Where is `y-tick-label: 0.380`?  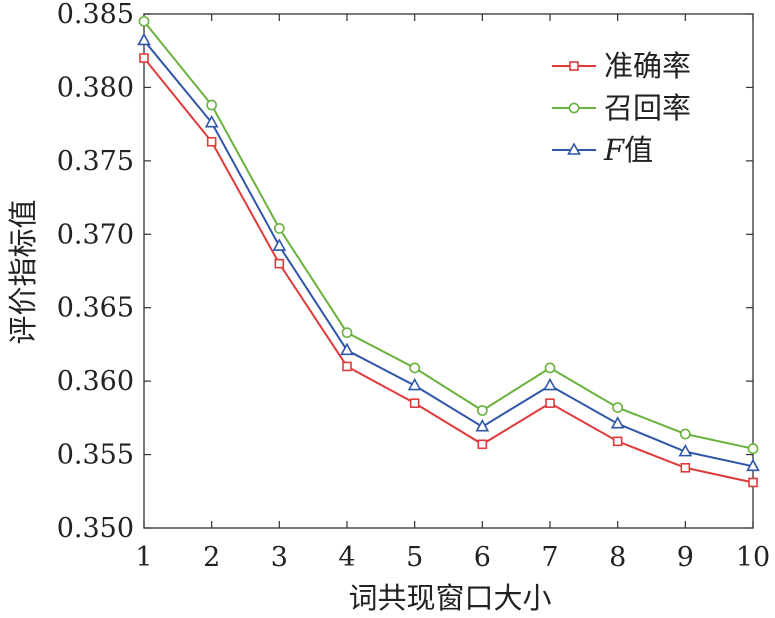 y-tick-label: 0.380 is located at coordinates (95, 87).